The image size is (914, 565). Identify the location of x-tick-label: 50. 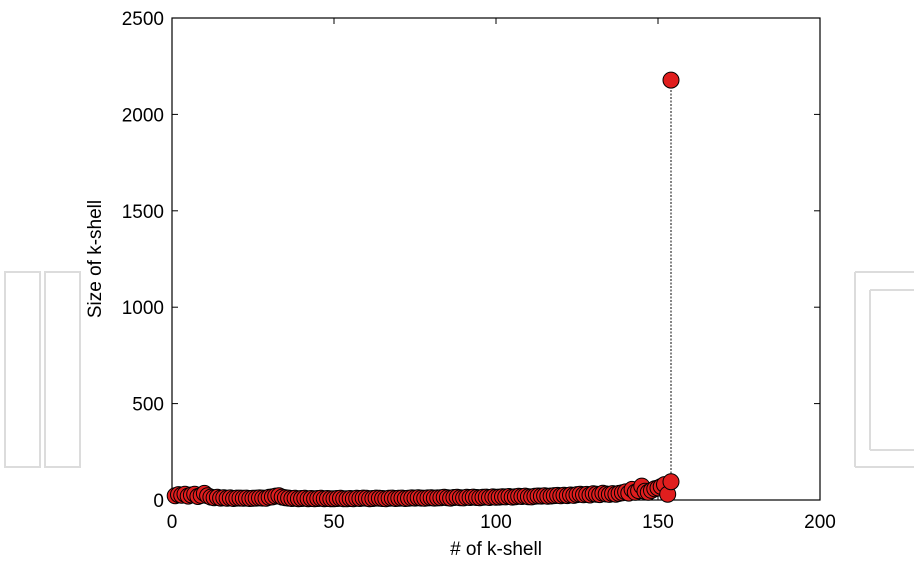
(333, 522).